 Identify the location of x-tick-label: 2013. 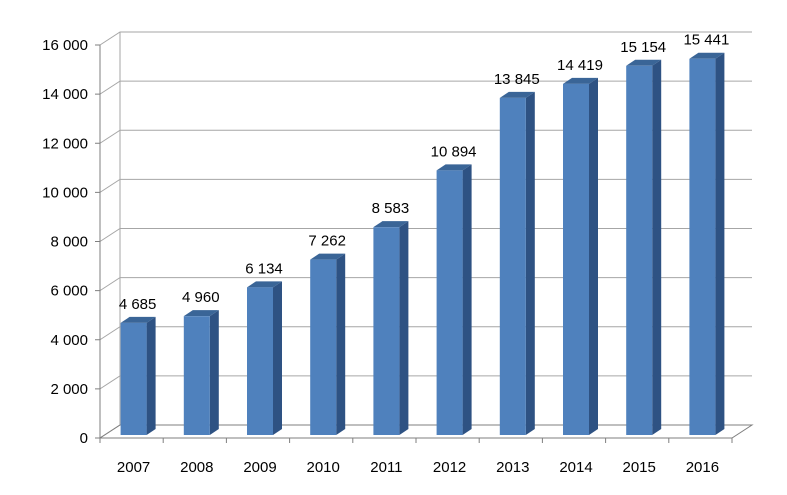
(512, 467).